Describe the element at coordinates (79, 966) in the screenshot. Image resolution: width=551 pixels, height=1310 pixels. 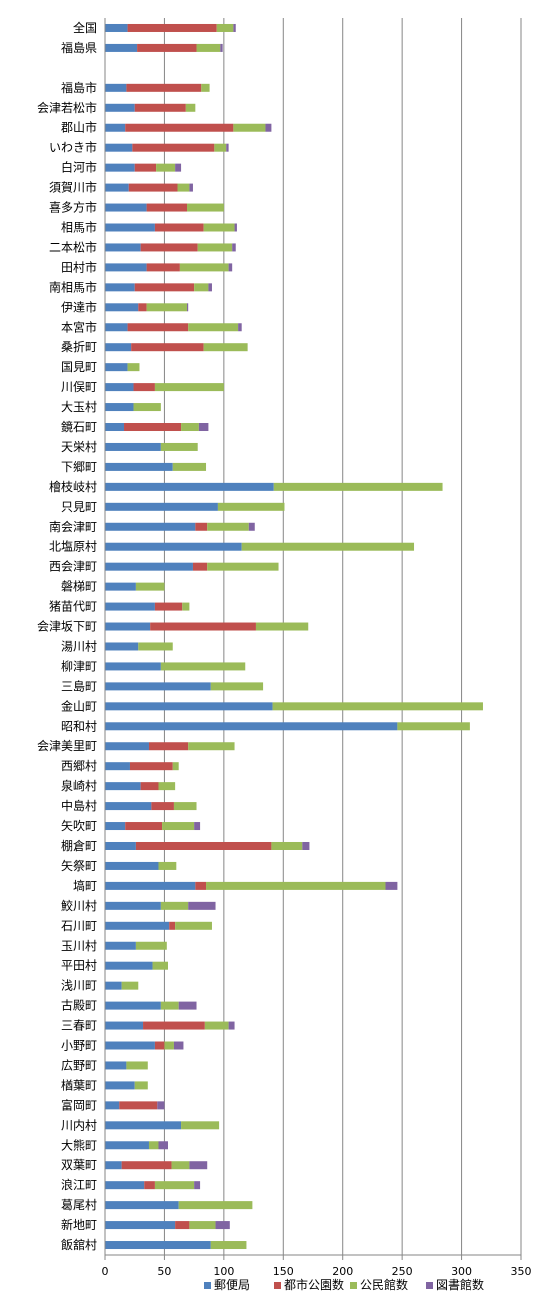
I see `category-label: 平田村` at that location.